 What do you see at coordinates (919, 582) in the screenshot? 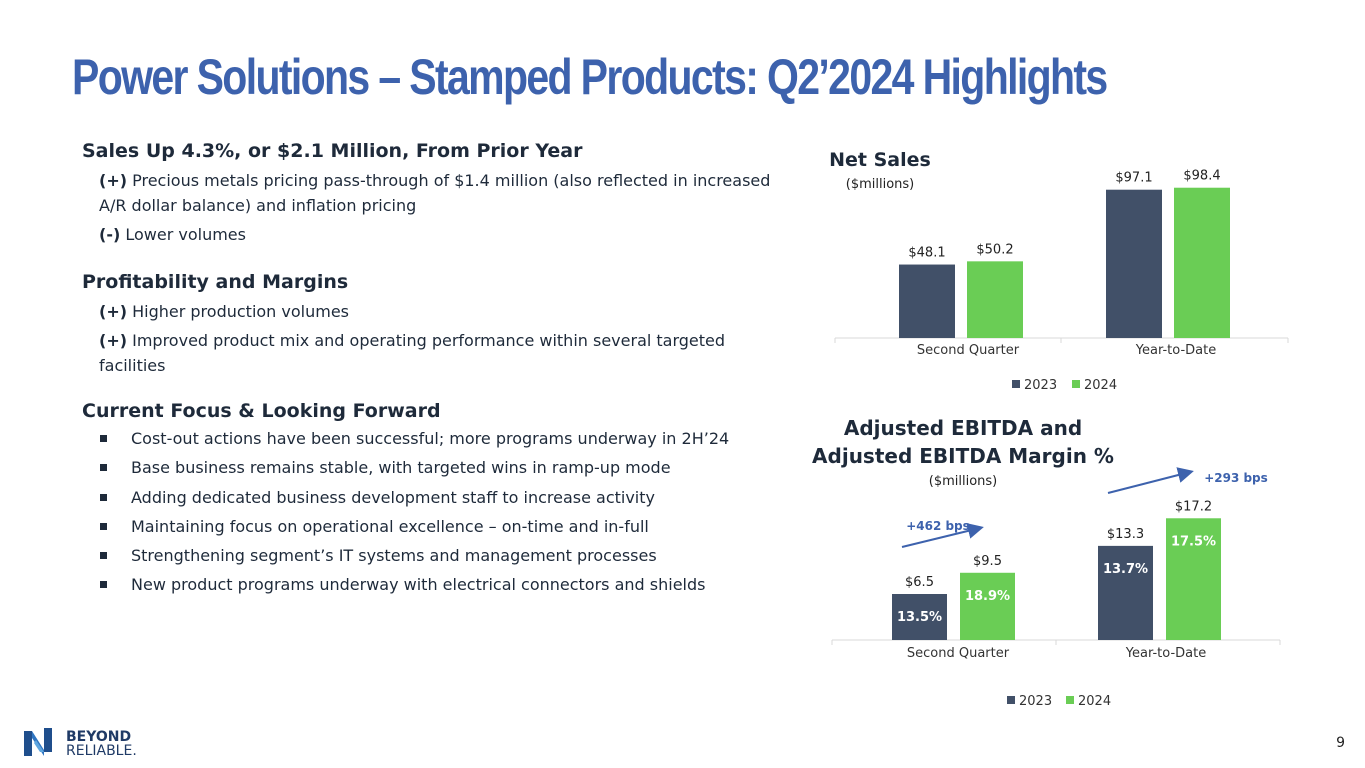
I see `data-label: $6.5` at bounding box center [919, 582].